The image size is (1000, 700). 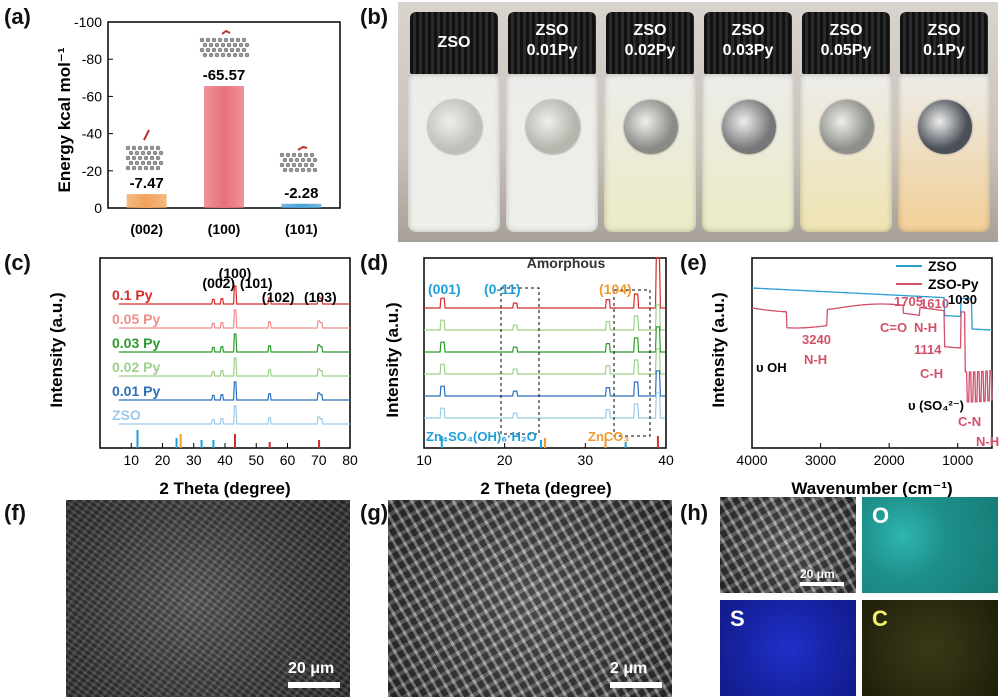 I want to click on legend-zso-label: ZSO, so click(x=942, y=266).